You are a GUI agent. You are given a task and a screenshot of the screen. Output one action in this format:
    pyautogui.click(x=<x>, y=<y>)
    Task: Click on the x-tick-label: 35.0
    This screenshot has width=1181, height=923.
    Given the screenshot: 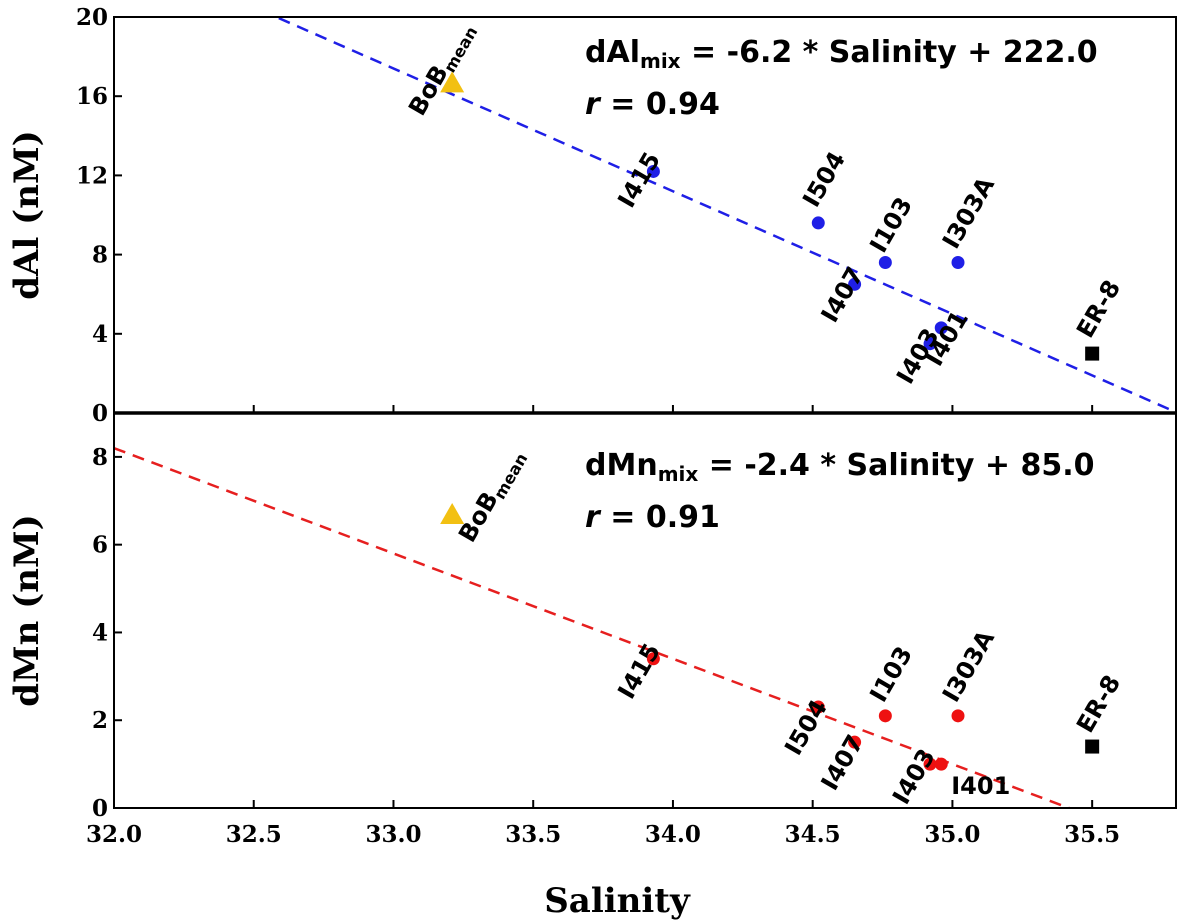 What is the action you would take?
    pyautogui.click(x=952, y=834)
    